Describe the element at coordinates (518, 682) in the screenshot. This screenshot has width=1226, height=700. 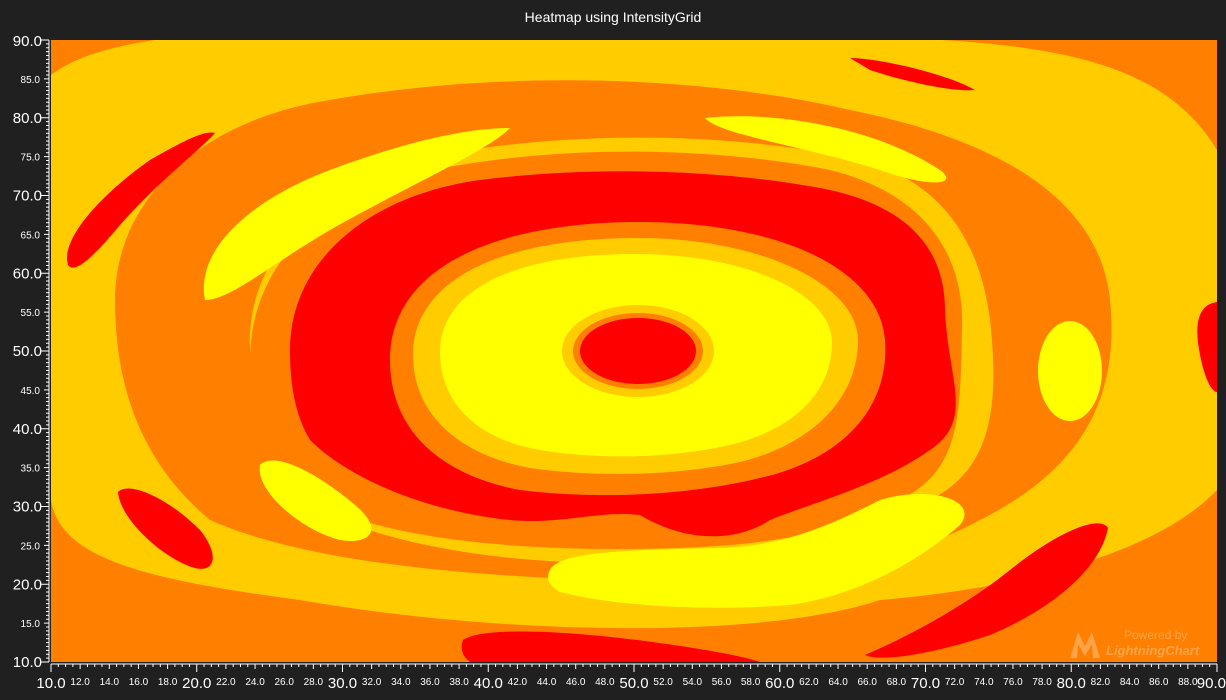
I see `x-tick-label-minor: 42.0` at that location.